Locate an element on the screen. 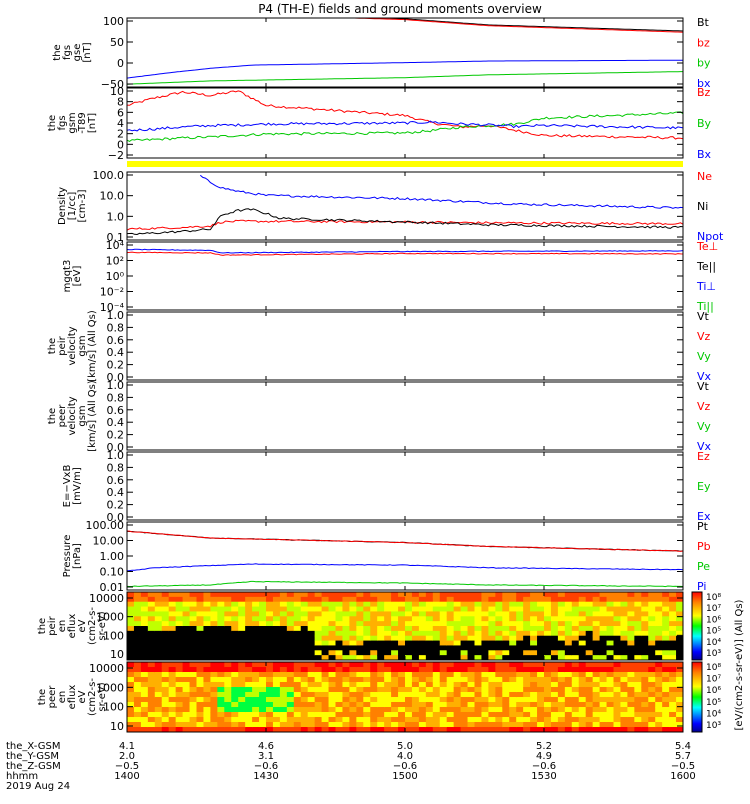  y-axis-label: peer is located at coordinates (52, 697).